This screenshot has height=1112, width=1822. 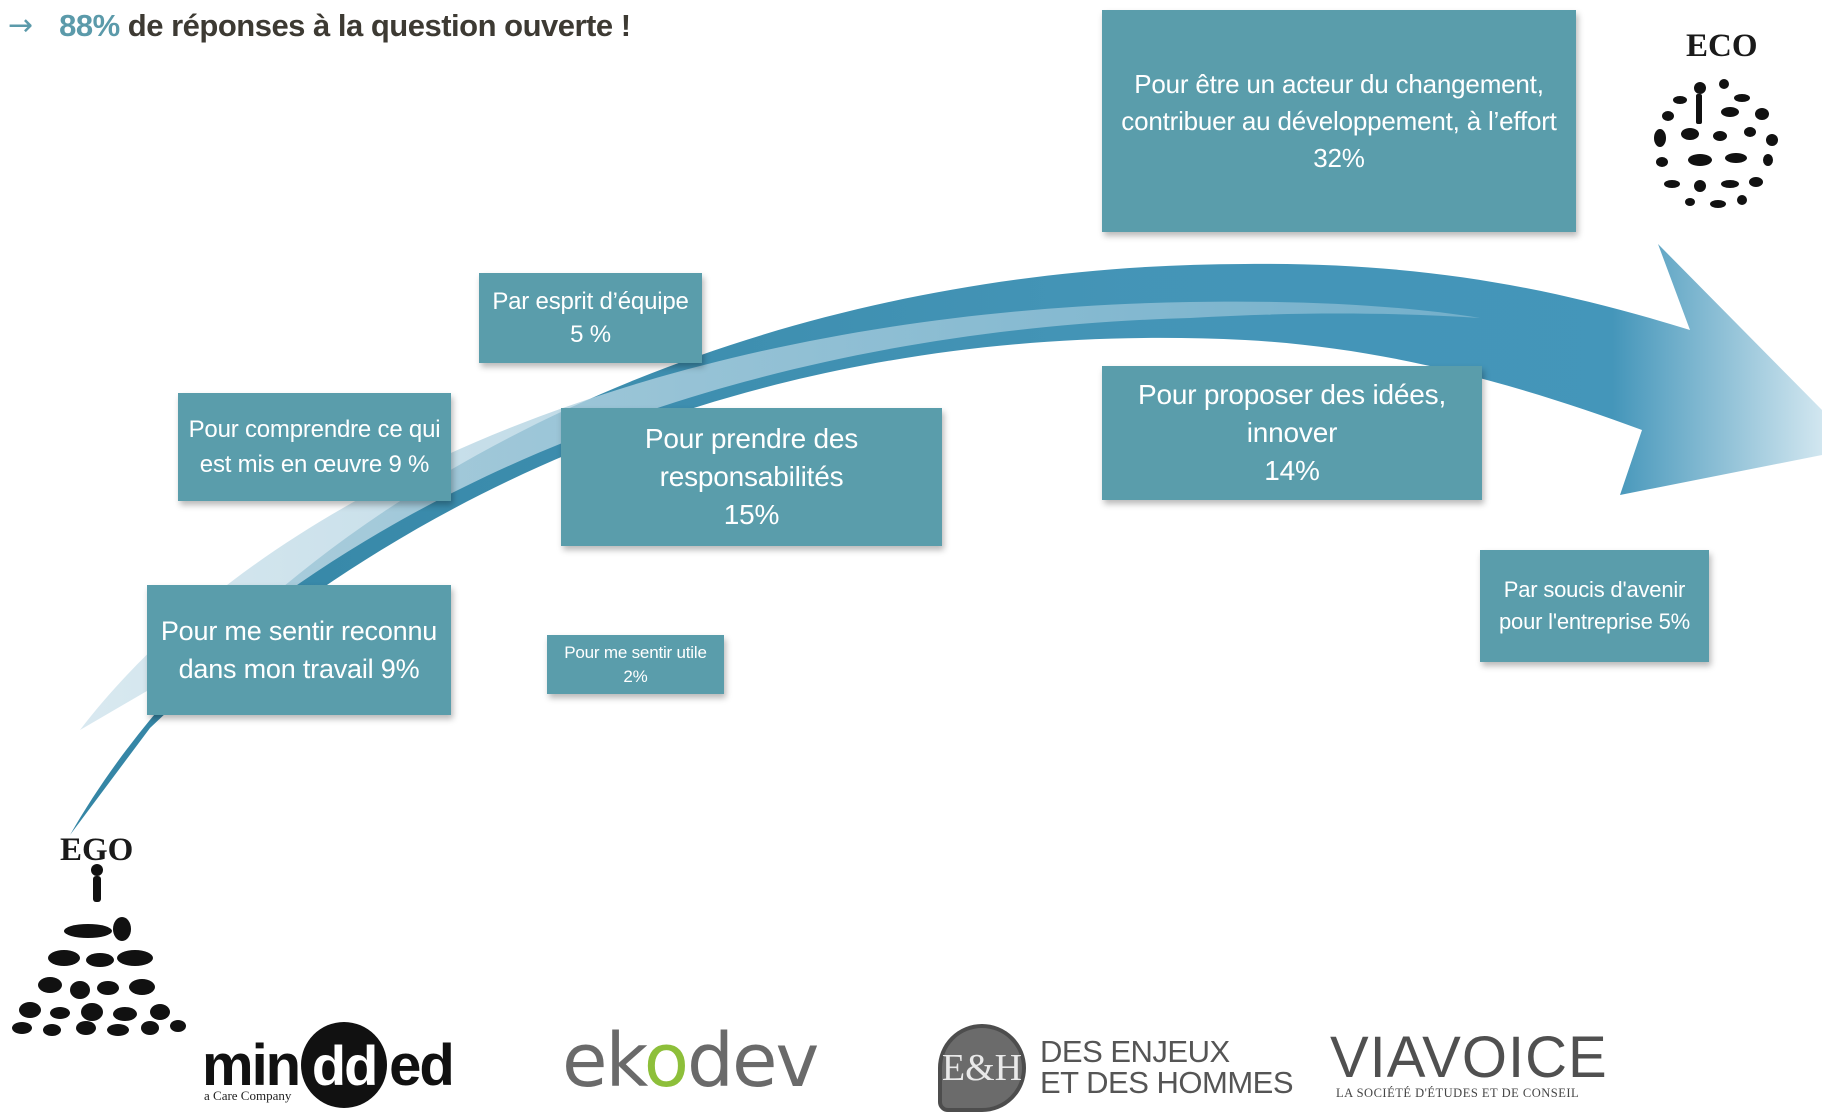 I want to click on ekodev-logo-text: dev, so click(x=753, y=1061).